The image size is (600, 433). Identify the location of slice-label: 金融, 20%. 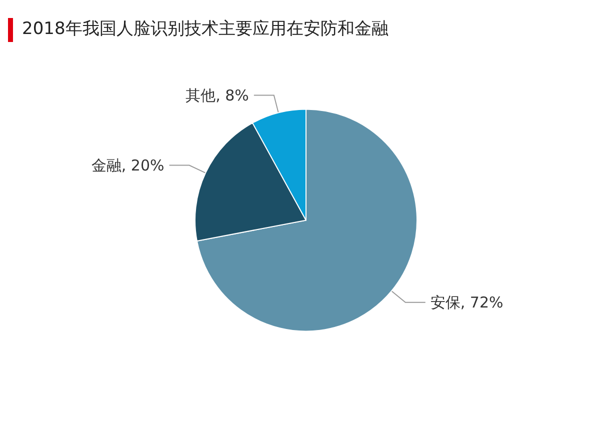
(127, 165).